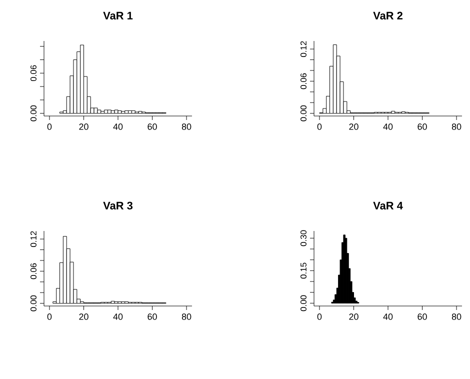 This screenshot has width=470, height=379. What do you see at coordinates (387, 16) in the screenshot?
I see `chart-title: VaR 2` at bounding box center [387, 16].